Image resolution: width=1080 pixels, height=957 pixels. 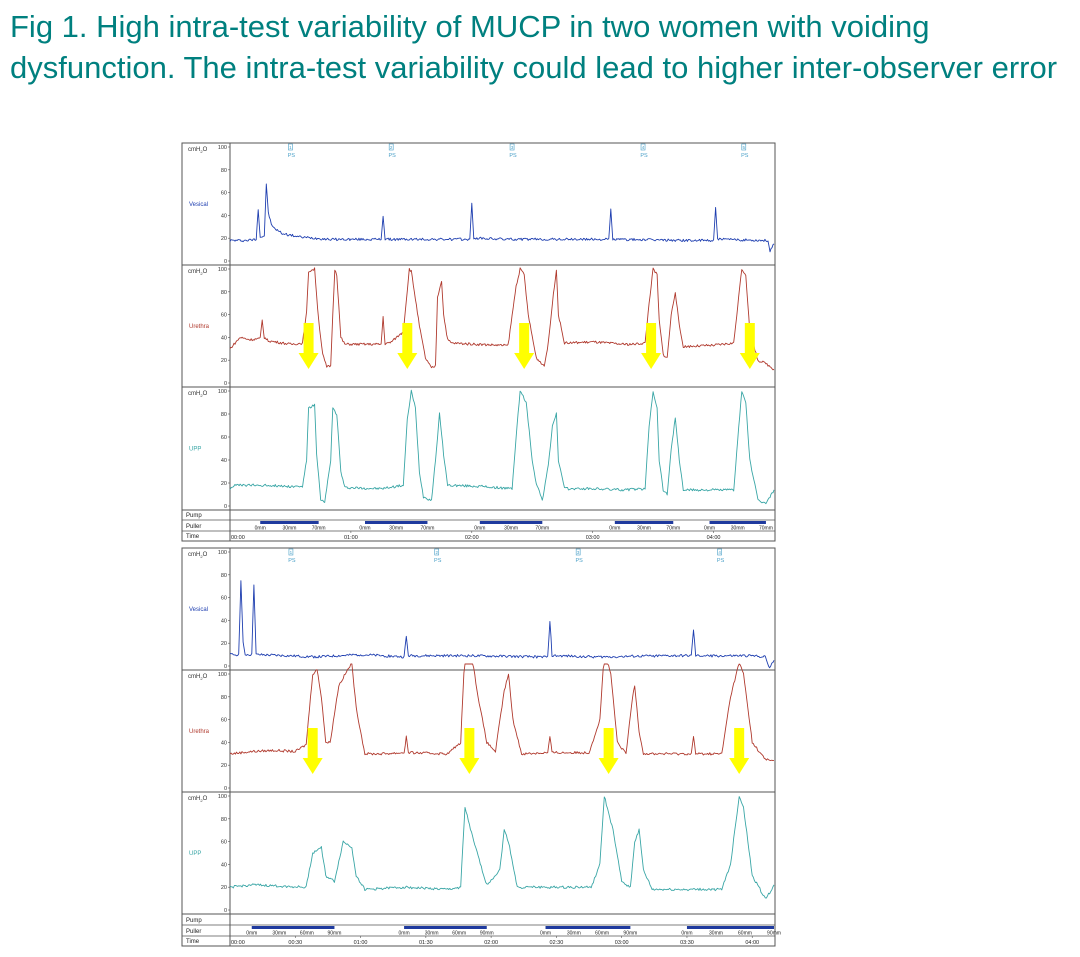 What do you see at coordinates (291, 552) in the screenshot?
I see `event-marker-number: 1` at bounding box center [291, 552].